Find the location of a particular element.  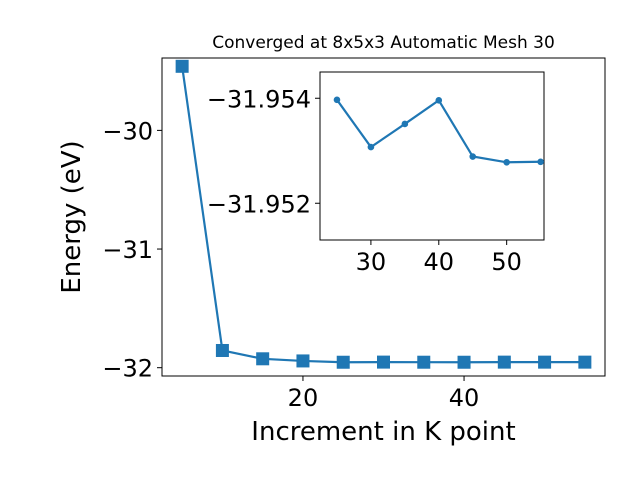

main-y-tick-label: −32 is located at coordinates (127, 369).